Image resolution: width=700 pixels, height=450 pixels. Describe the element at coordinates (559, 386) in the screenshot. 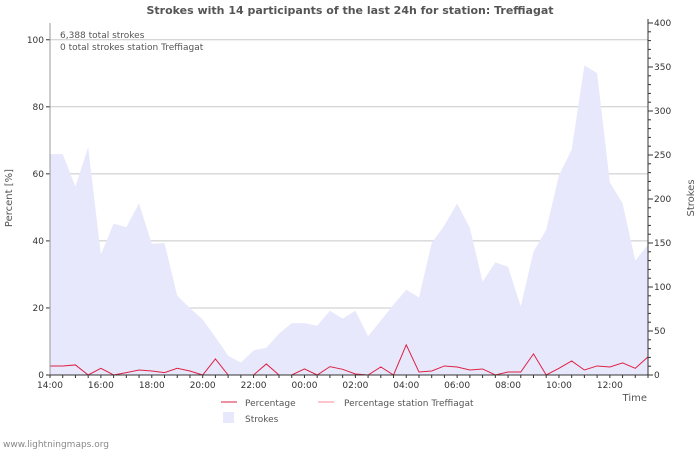

I see `x-tick-label: 10:00` at that location.